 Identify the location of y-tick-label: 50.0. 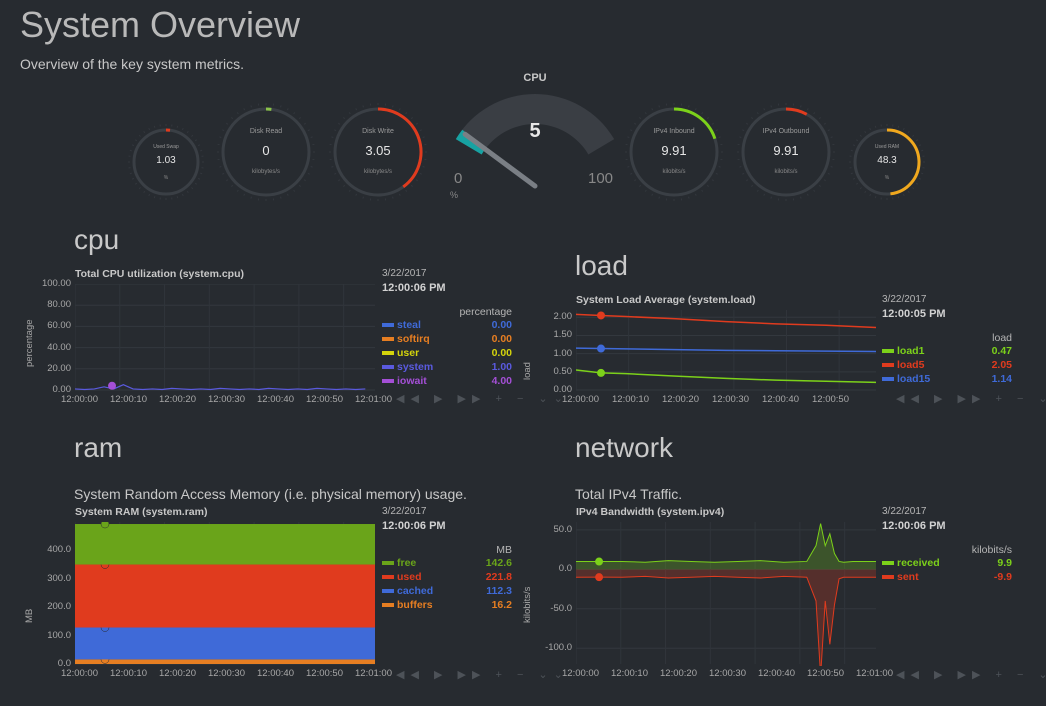
(563, 529).